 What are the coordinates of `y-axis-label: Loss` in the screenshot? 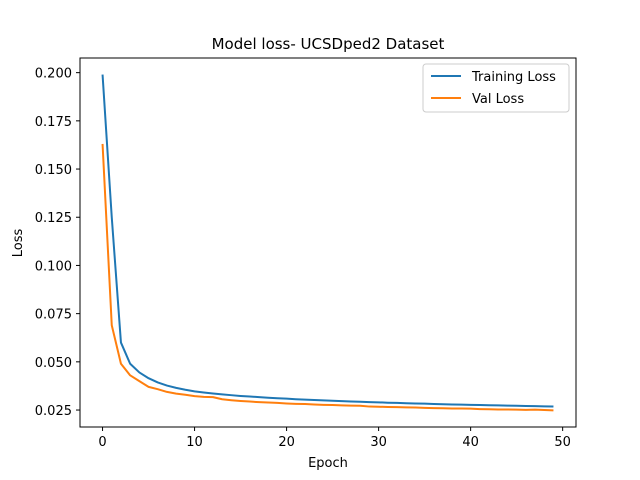 It's located at (18, 243).